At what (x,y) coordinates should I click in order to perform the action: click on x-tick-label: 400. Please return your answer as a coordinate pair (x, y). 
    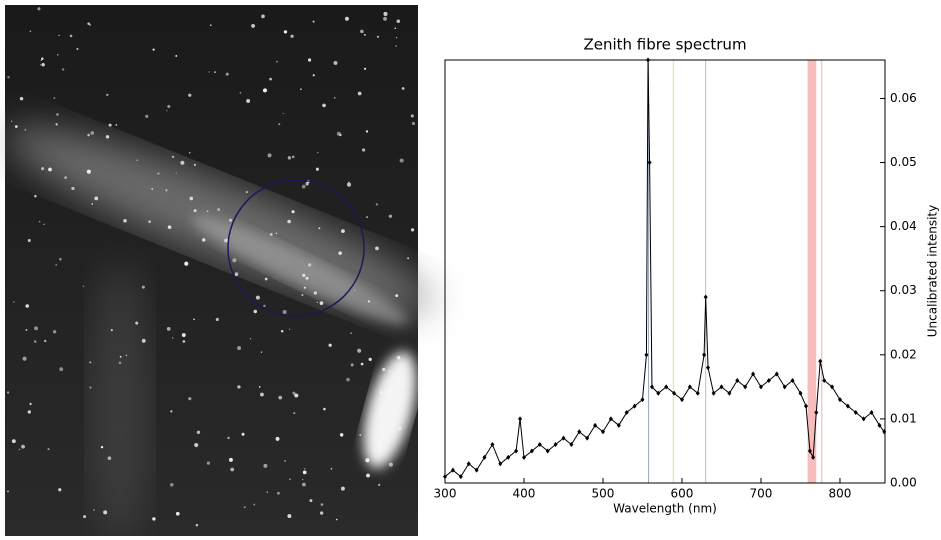
    Looking at the image, I should click on (524, 494).